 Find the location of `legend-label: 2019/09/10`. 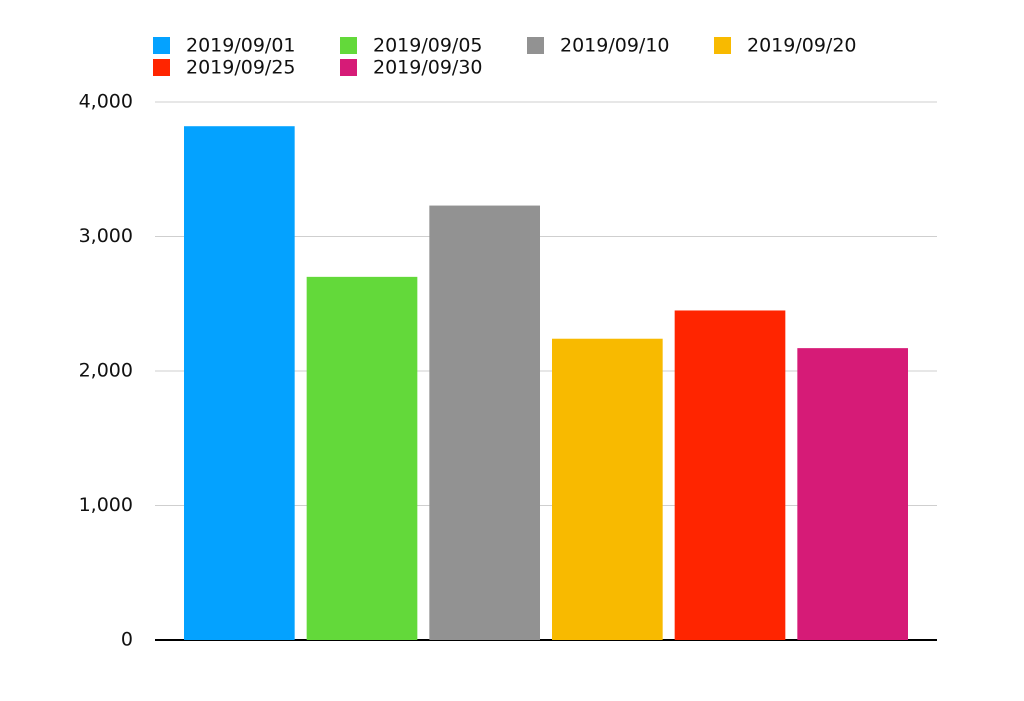

legend-label: 2019/09/10 is located at coordinates (615, 46).